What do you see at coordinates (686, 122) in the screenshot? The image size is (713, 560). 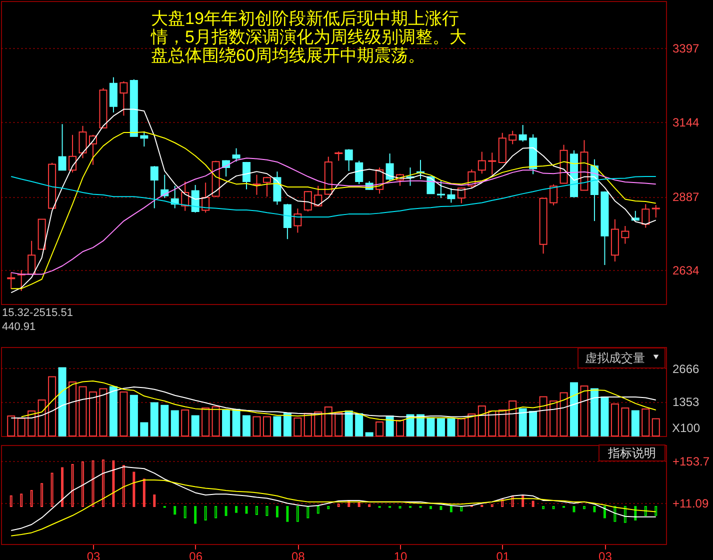 I see `y-tick-label: 3144` at bounding box center [686, 122].